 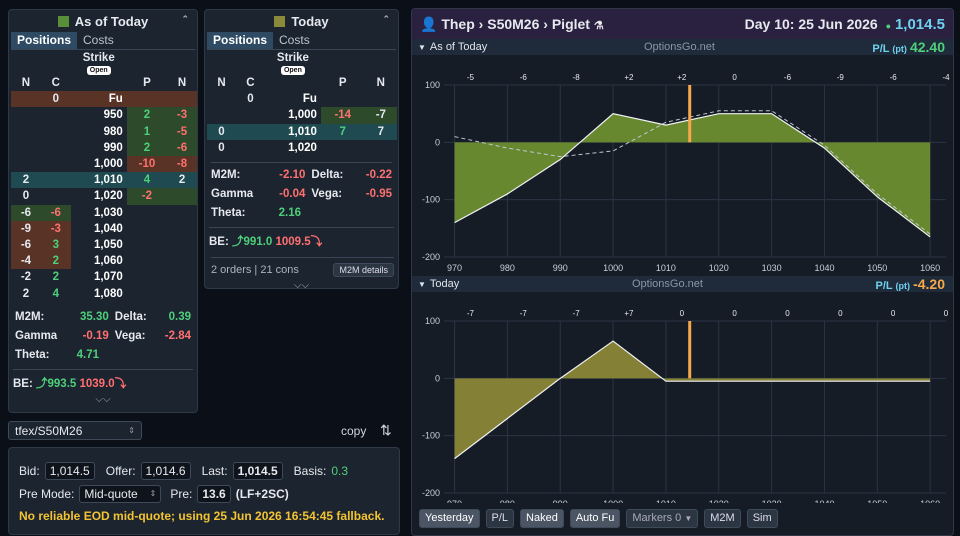 What do you see at coordinates (692, 175) in the screenshot?
I see `pl-line` at bounding box center [692, 175].